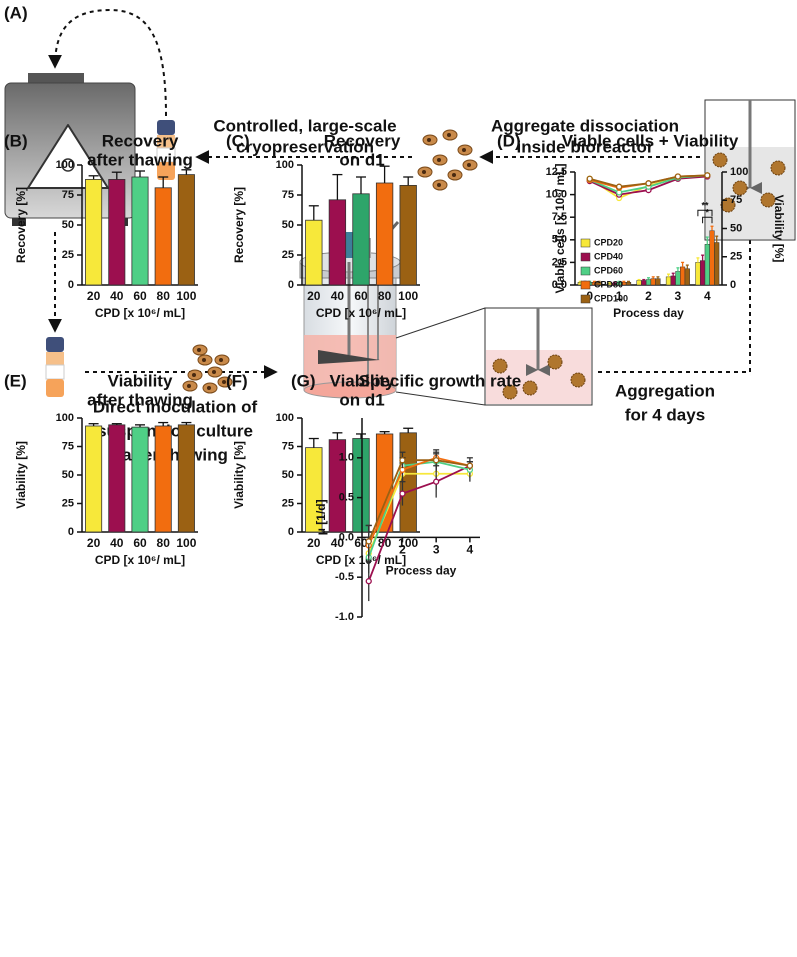  What do you see at coordinates (16, 140) in the screenshot?
I see `panel-label: (B)` at bounding box center [16, 140].